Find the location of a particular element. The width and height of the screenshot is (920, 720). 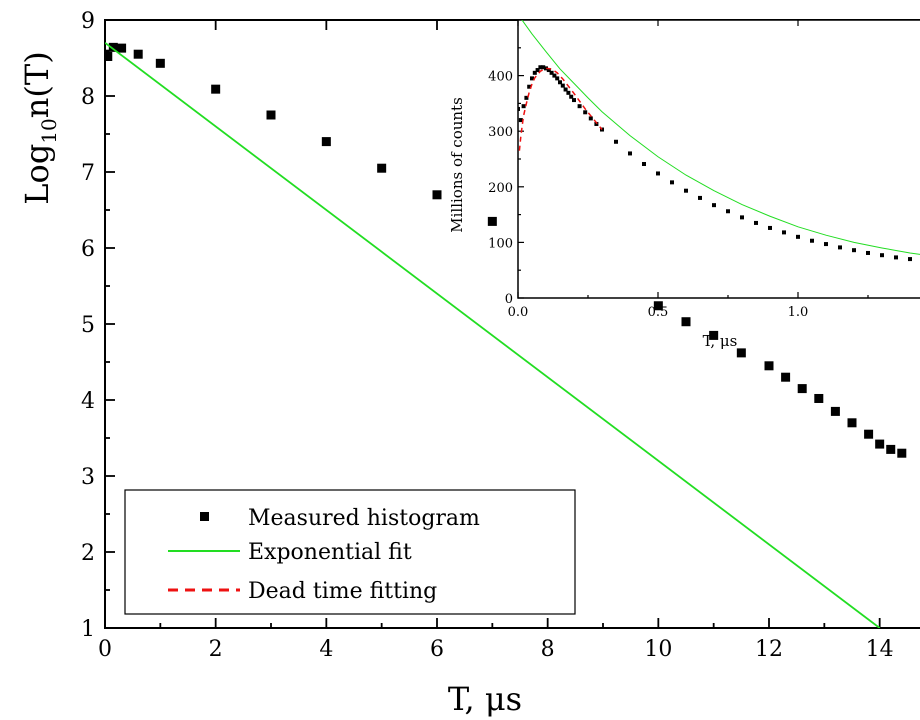

legend-label-measured: Measured histogram is located at coordinates (364, 518).